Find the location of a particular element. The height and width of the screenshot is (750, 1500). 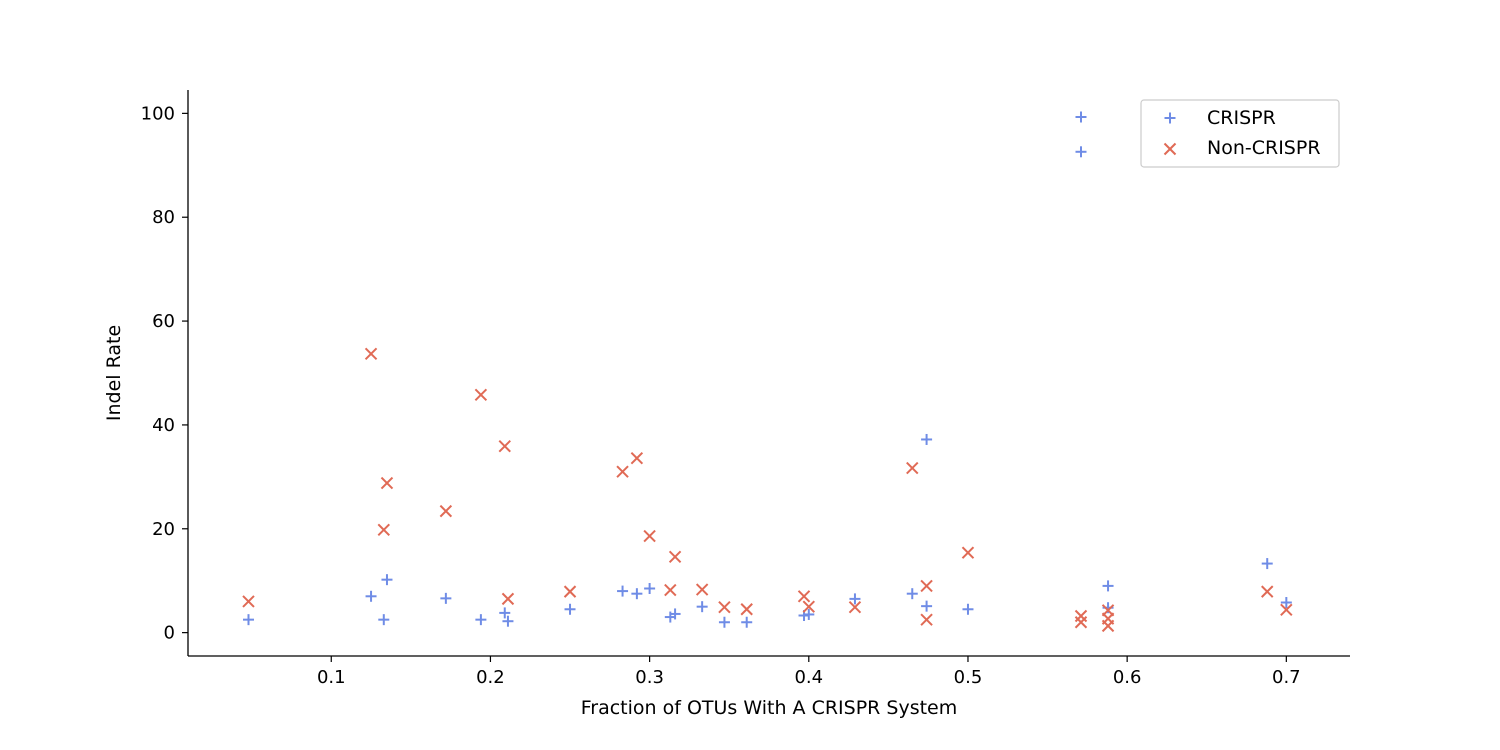

y-tick-label: 40 is located at coordinates (163, 425).